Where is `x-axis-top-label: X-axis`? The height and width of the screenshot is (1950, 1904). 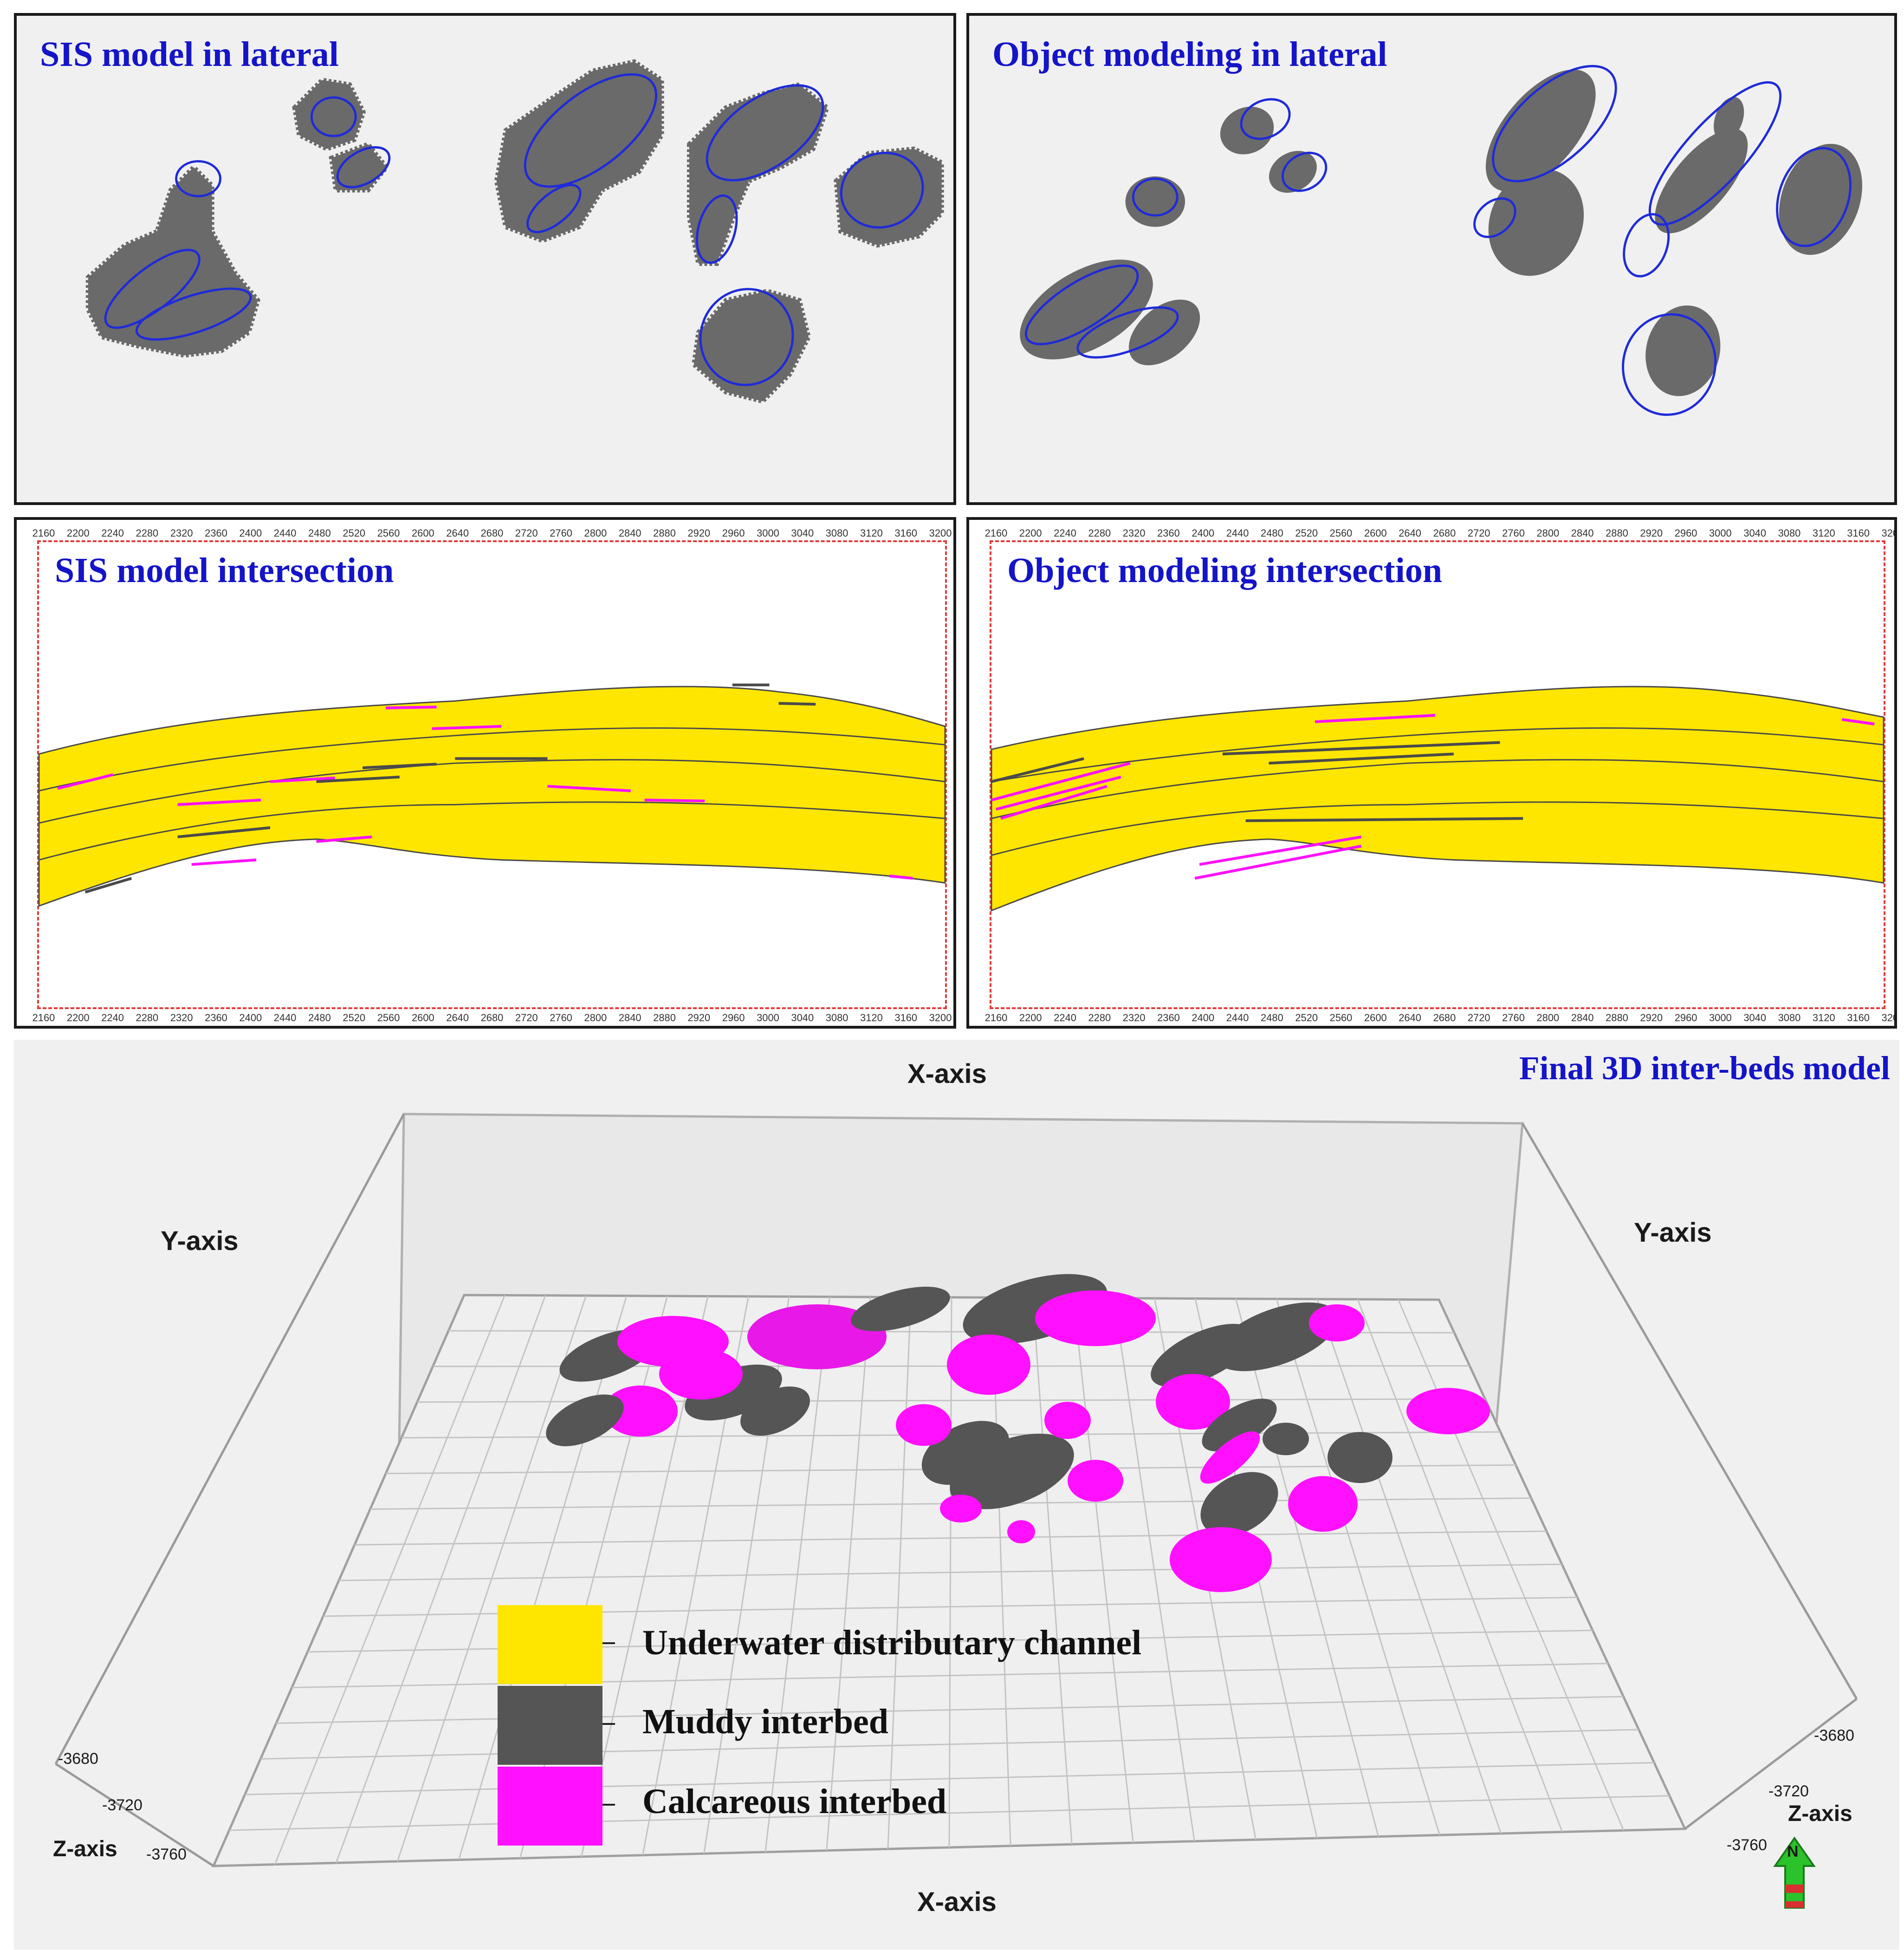
x-axis-top-label: X-axis is located at coordinates (947, 1074).